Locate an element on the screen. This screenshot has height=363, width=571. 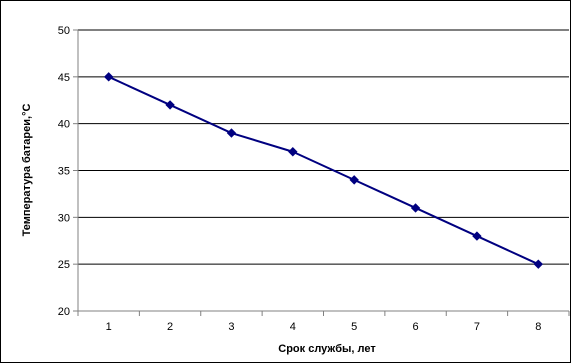
x-axis-title: Срок службы, лет is located at coordinates (327, 349).